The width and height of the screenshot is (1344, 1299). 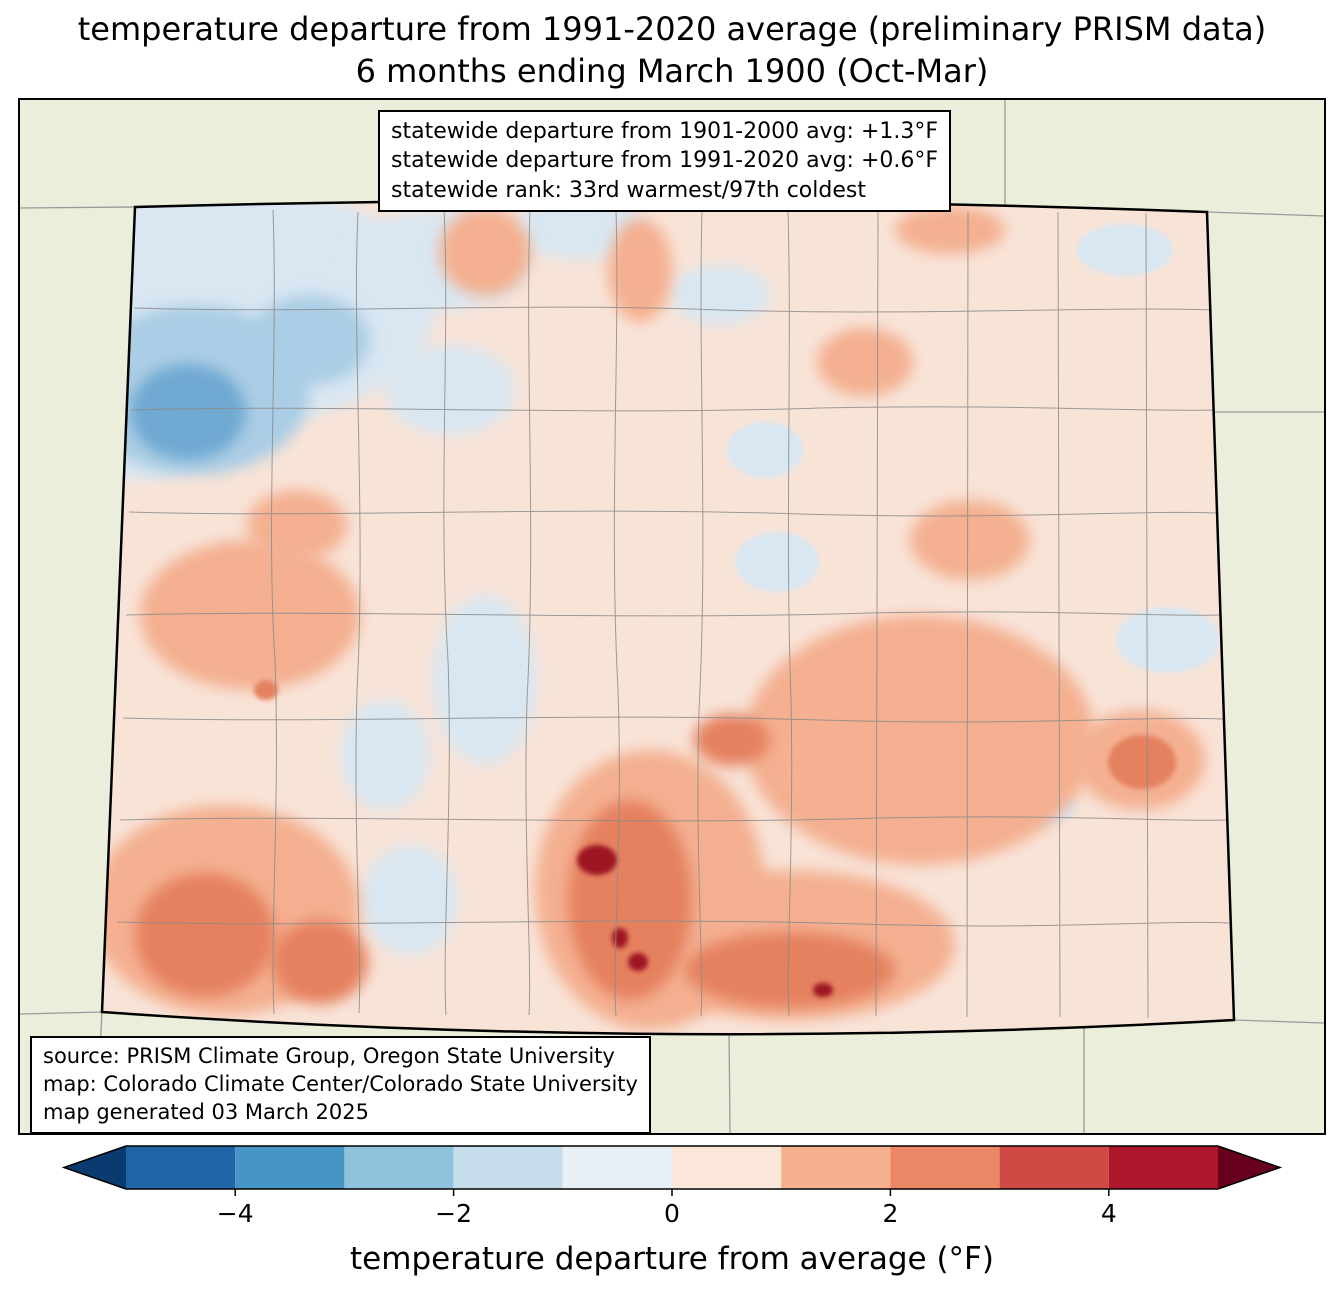 I want to click on colorbar-cells, so click(x=672, y=1167).